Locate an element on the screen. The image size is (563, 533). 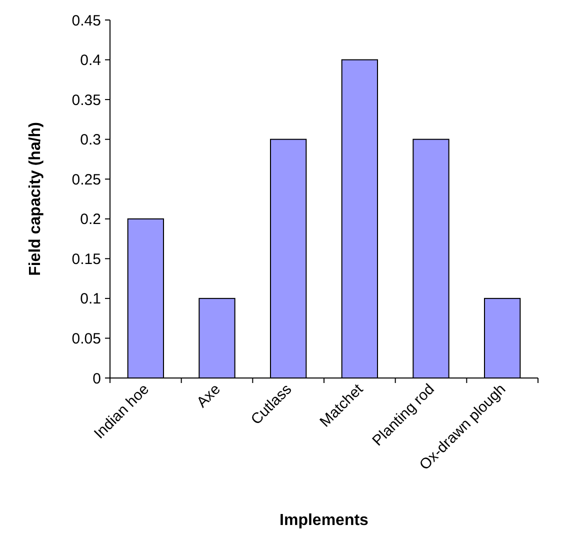
y-tick-label: 0.05 is located at coordinates (86, 339).